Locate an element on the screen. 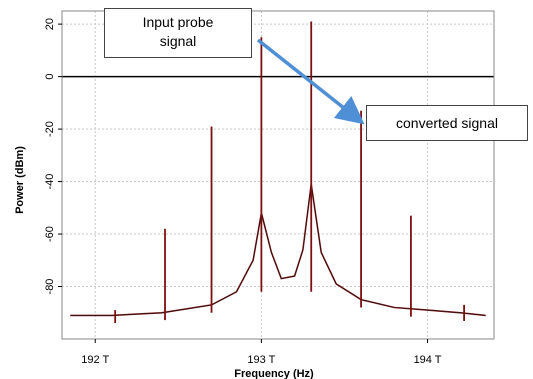 The width and height of the screenshot is (533, 379). input-probe-label-line1: Input probe is located at coordinates (178, 22).